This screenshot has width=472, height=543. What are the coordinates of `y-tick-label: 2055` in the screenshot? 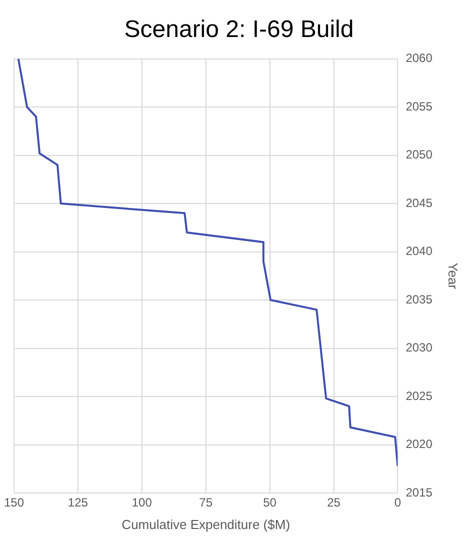 It's located at (419, 106).